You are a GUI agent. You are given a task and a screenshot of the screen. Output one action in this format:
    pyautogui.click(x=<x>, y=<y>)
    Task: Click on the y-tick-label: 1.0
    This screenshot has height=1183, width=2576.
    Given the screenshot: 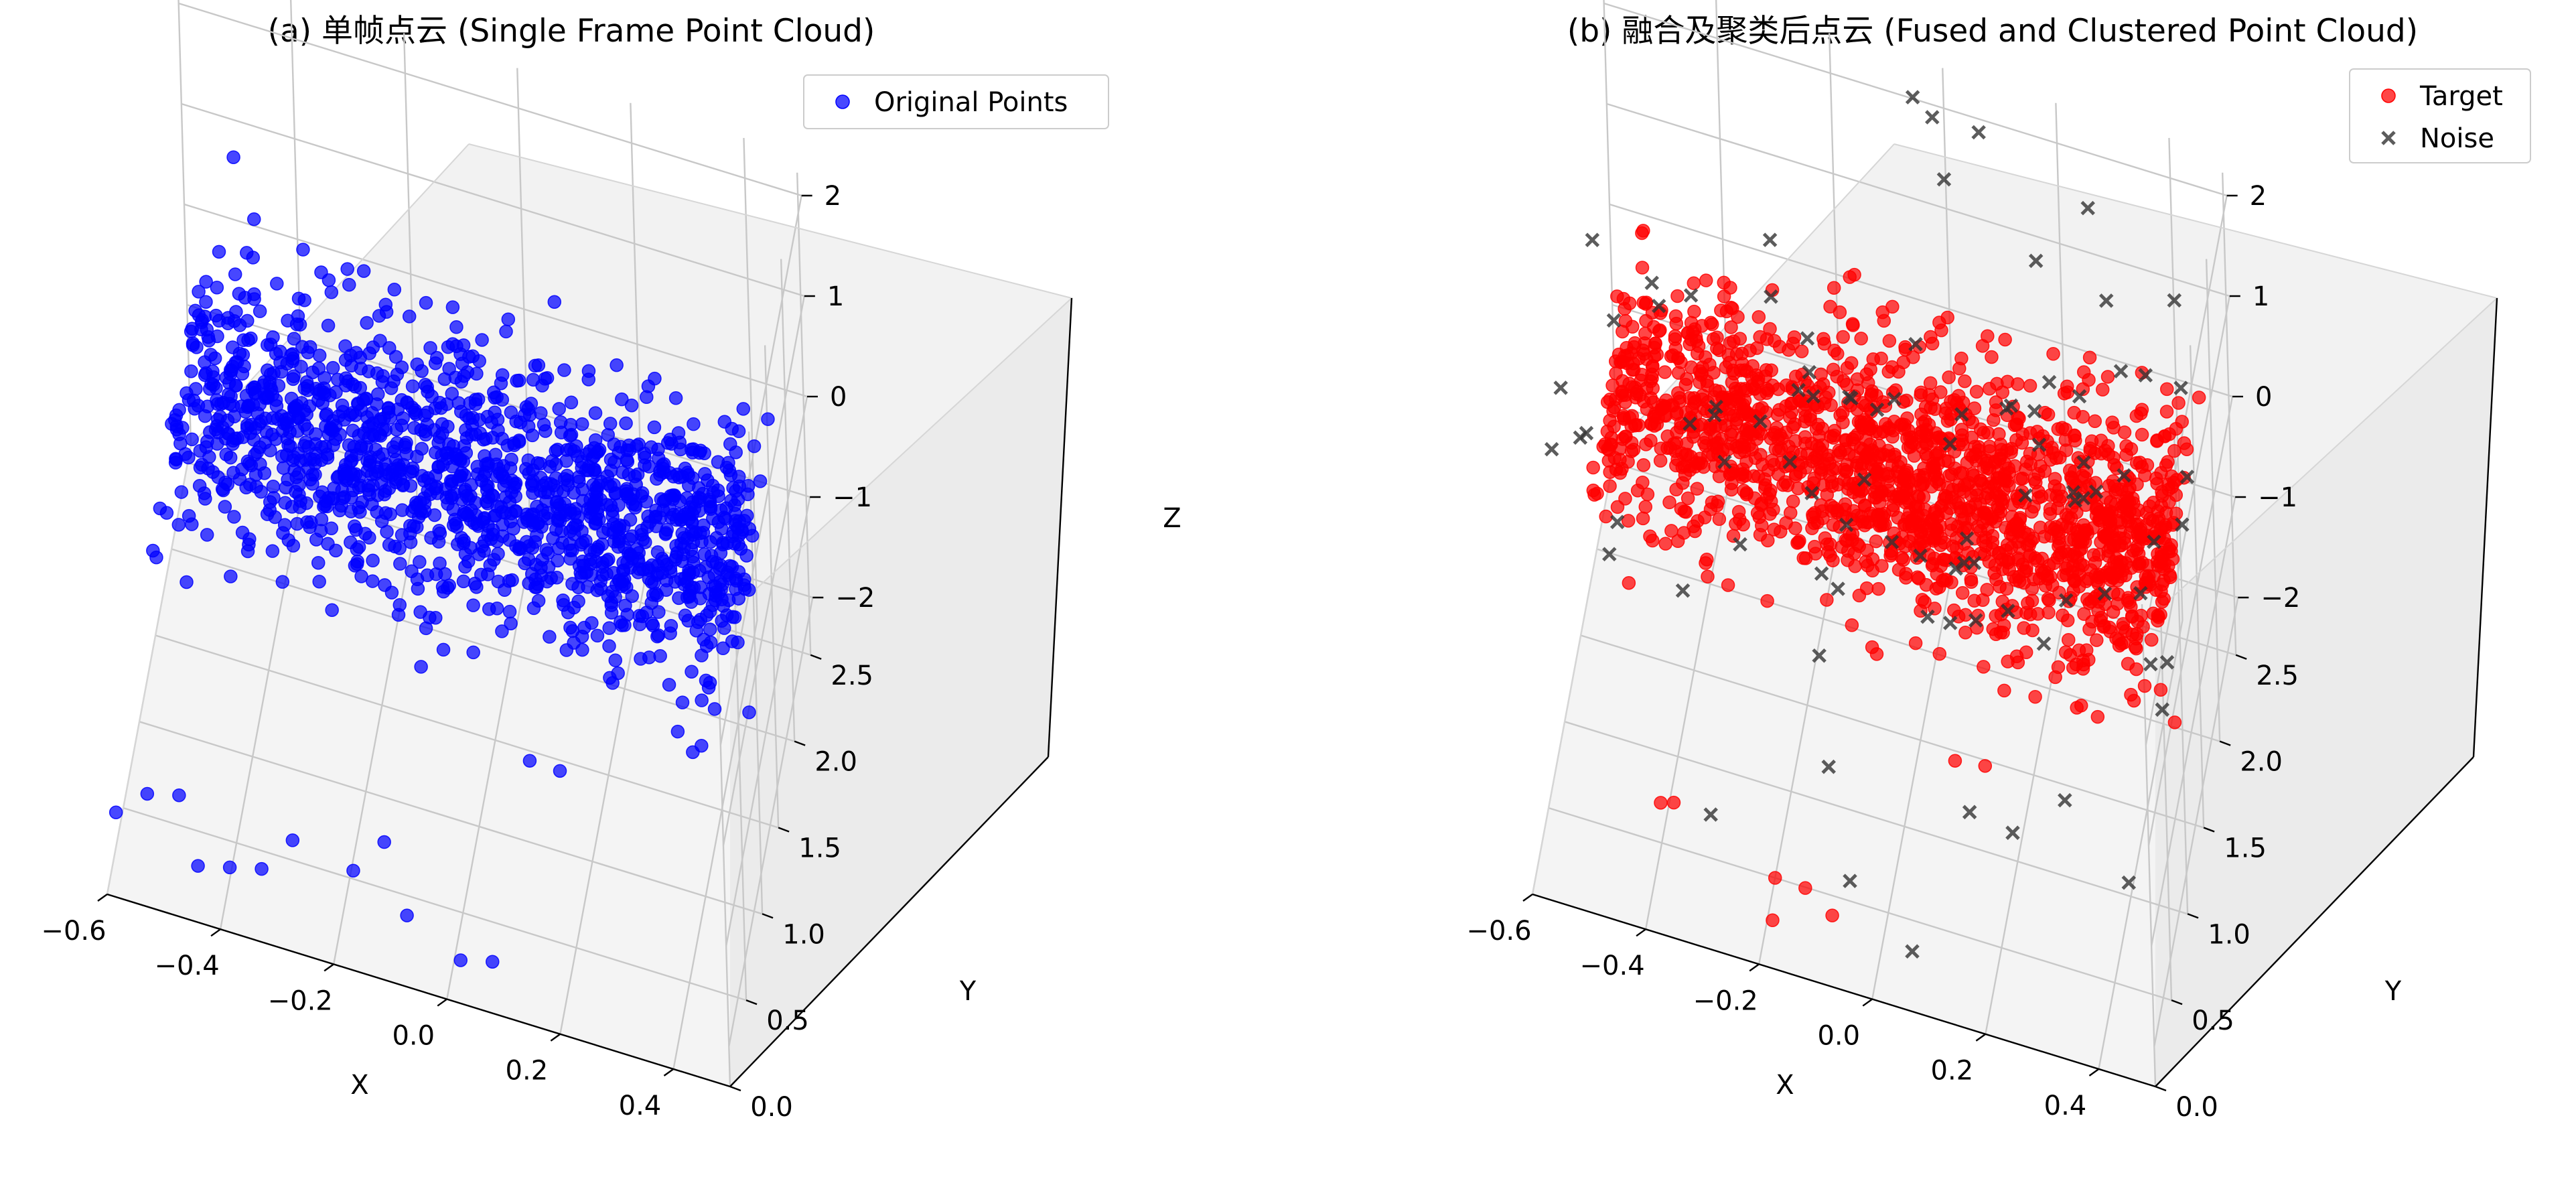 What is the action you would take?
    pyautogui.click(x=2229, y=934)
    